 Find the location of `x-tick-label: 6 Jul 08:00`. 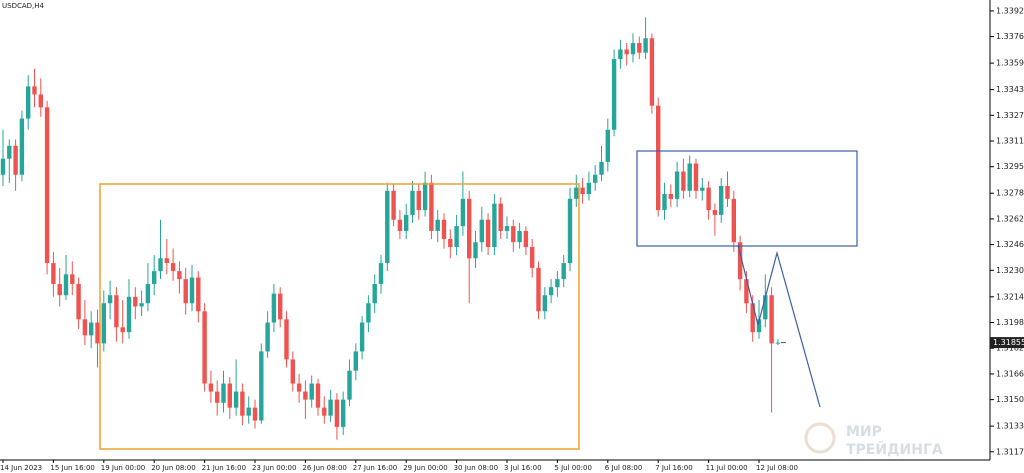

x-tick-label: 6 Jul 08:00 is located at coordinates (624, 468).